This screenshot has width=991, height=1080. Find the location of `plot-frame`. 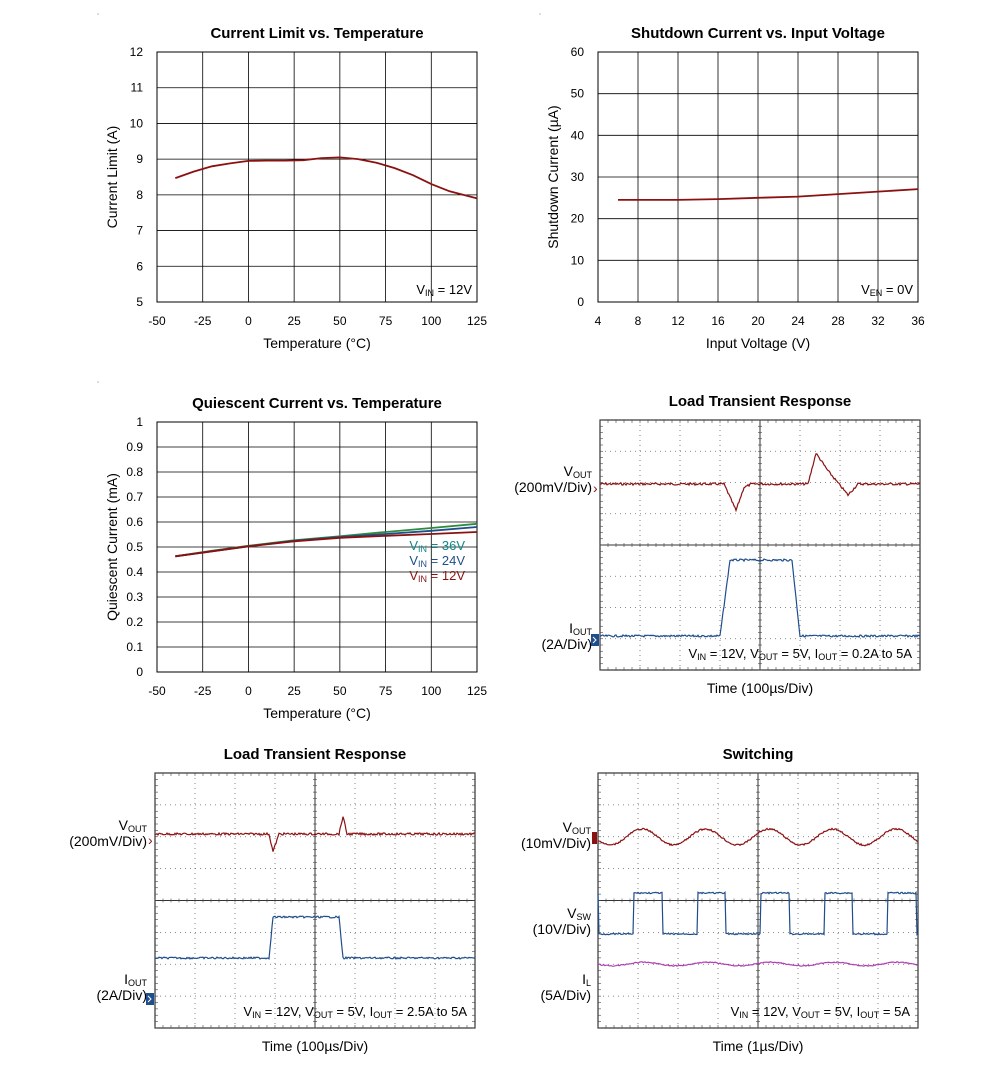

plot-frame is located at coordinates (317, 177).